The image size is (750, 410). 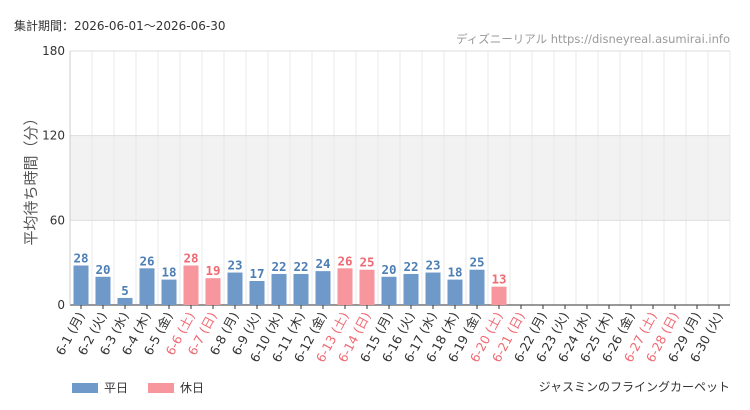 What do you see at coordinates (116, 388) in the screenshot?
I see `legend-weekday-label: 平日` at bounding box center [116, 388].